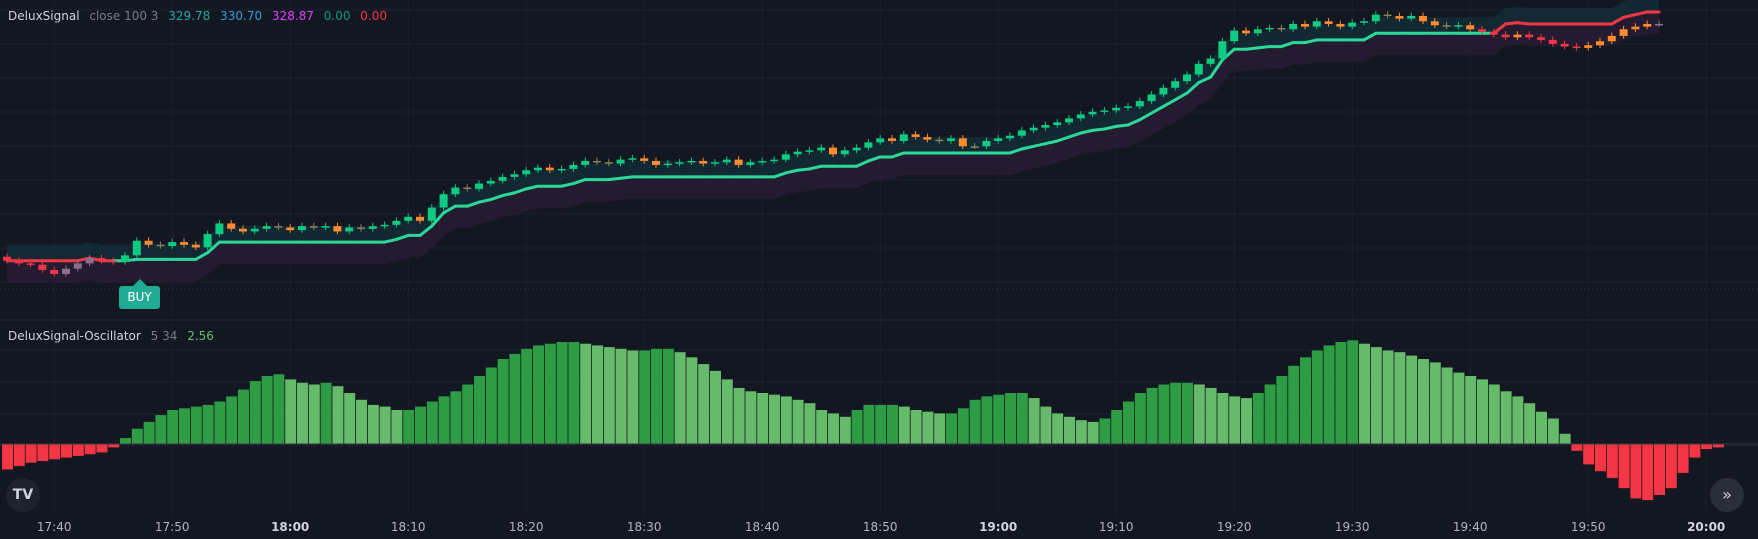  Describe the element at coordinates (1588, 527) in the screenshot. I see `time-axis-label: 19:50` at that location.